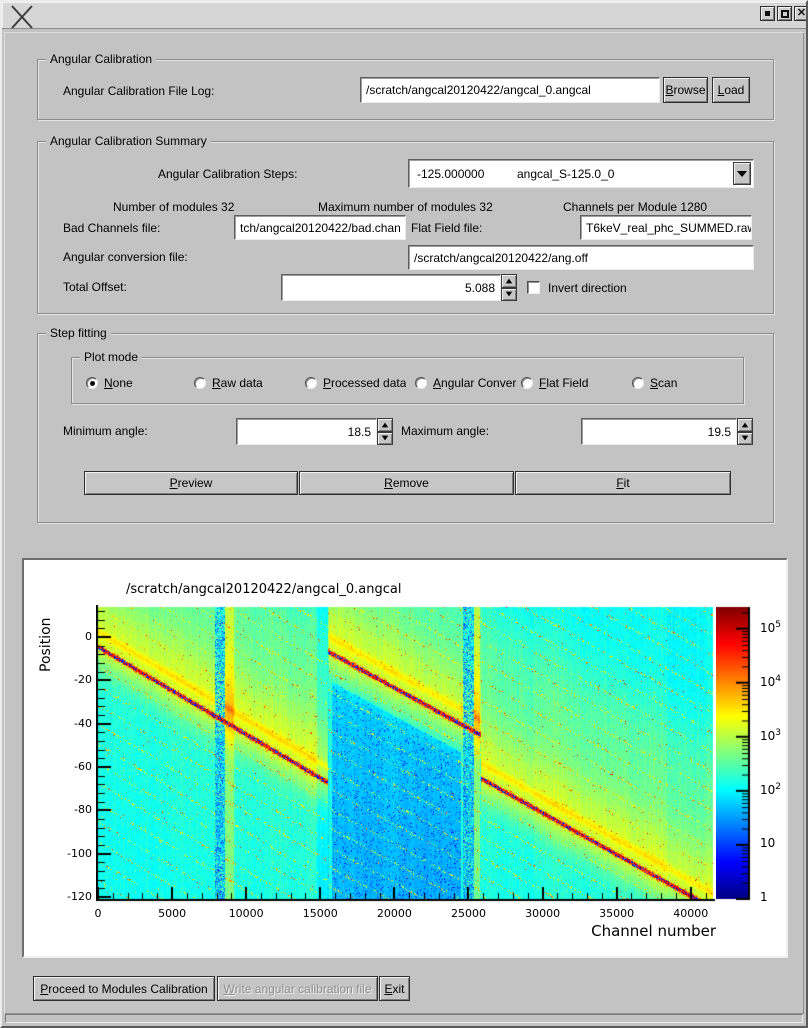 This screenshot has width=808, height=1028. I want to click on colorbar-tick-label: 10, so click(768, 842).